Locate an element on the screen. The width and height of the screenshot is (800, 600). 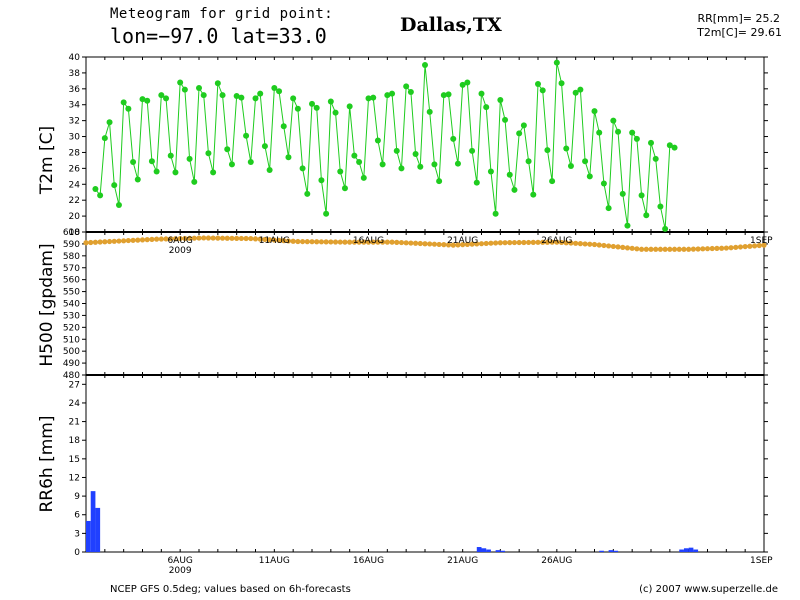
y-tick-label-h500: 540 is located at coordinates (71, 305).